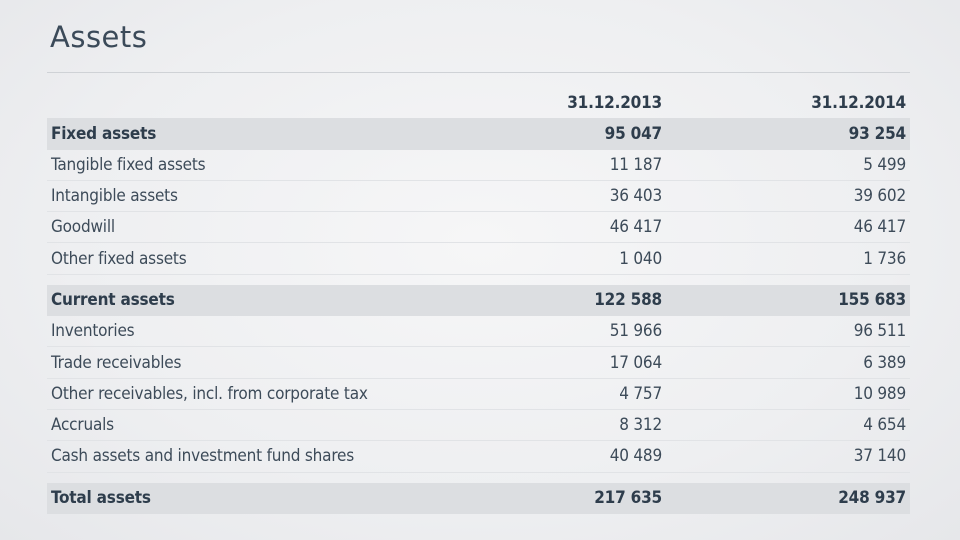 The image size is (960, 540). I want to click on title-divider, so click(478, 72).